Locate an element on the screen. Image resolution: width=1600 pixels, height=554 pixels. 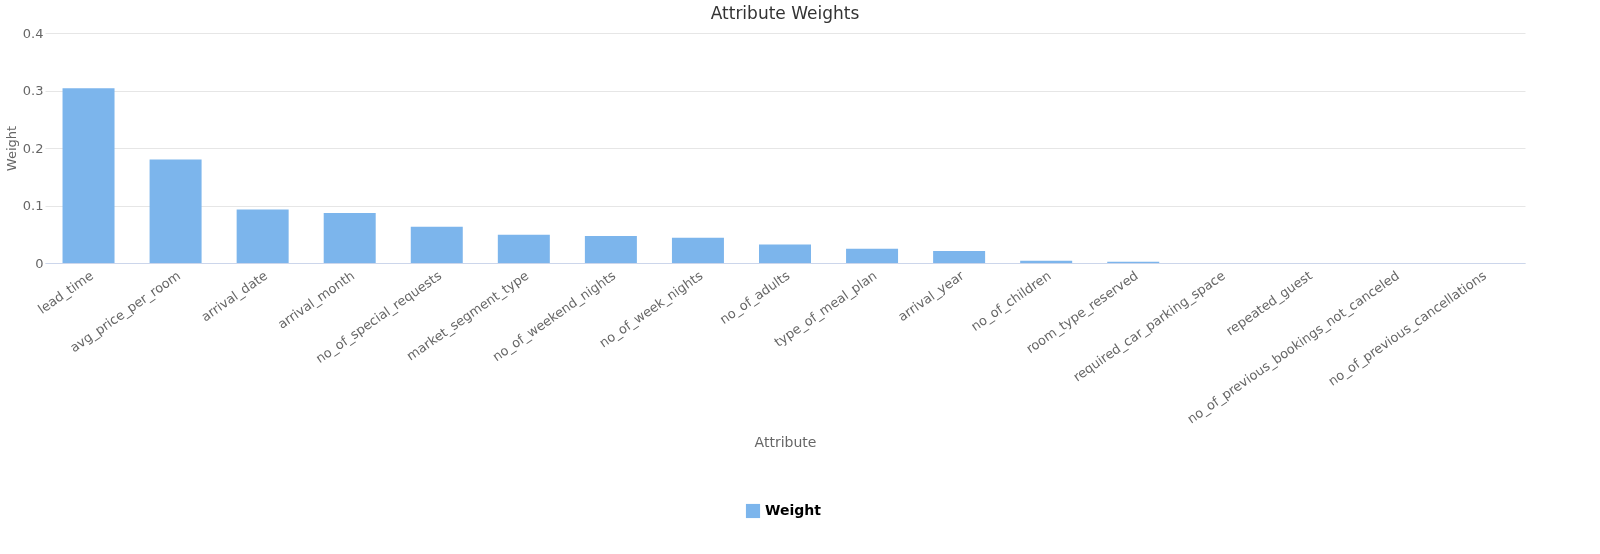
legend-label: Weight is located at coordinates (793, 510).